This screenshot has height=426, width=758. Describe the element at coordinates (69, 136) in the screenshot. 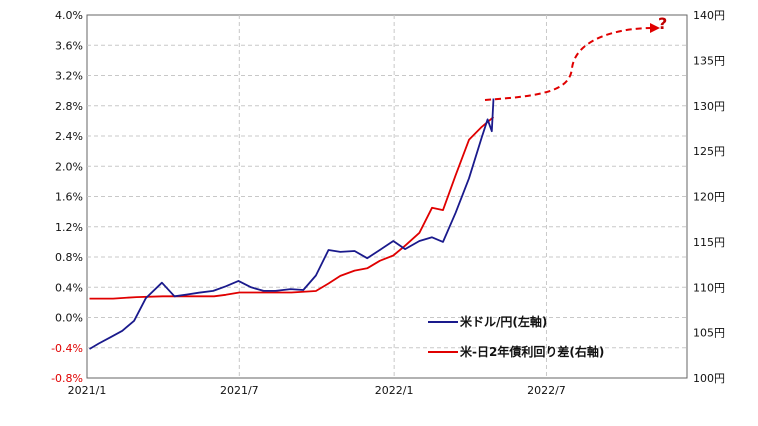

I see `left-tick-label: 2.4%` at that location.